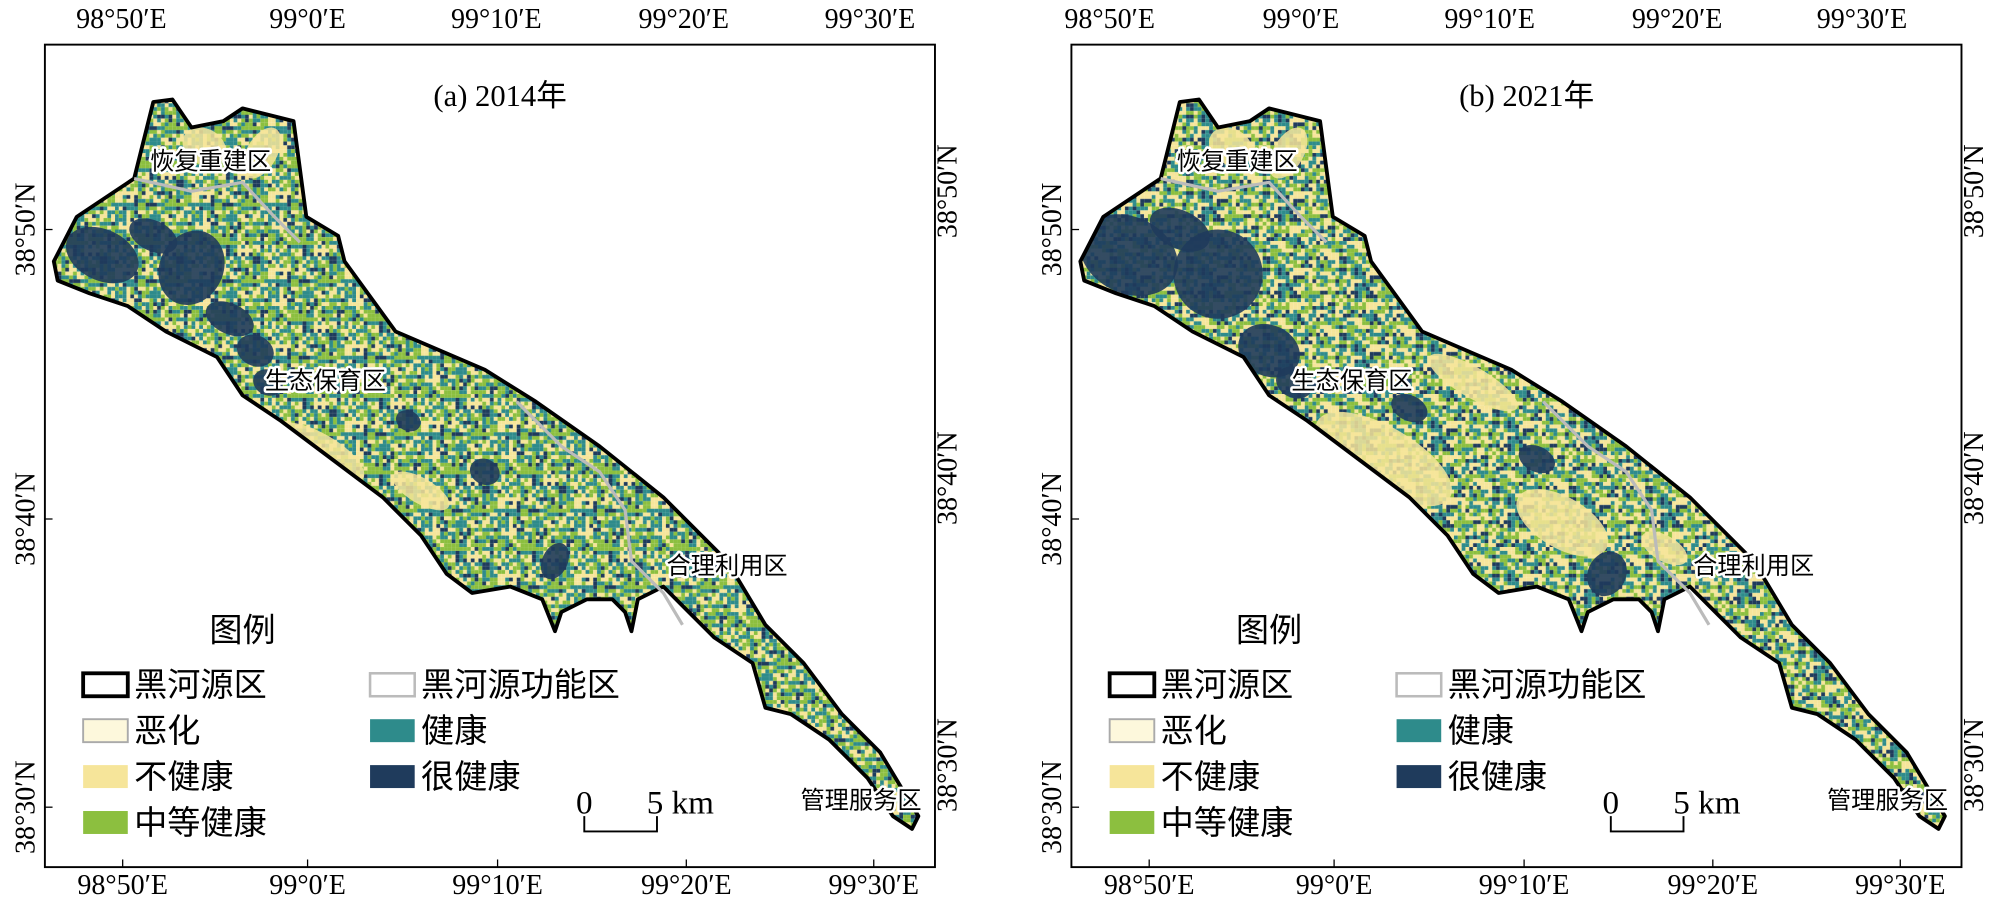 Image resolution: width=2000 pixels, height=899 pixels. Describe the element at coordinates (167, 731) in the screenshot. I see `legend-label: 恶化` at that location.